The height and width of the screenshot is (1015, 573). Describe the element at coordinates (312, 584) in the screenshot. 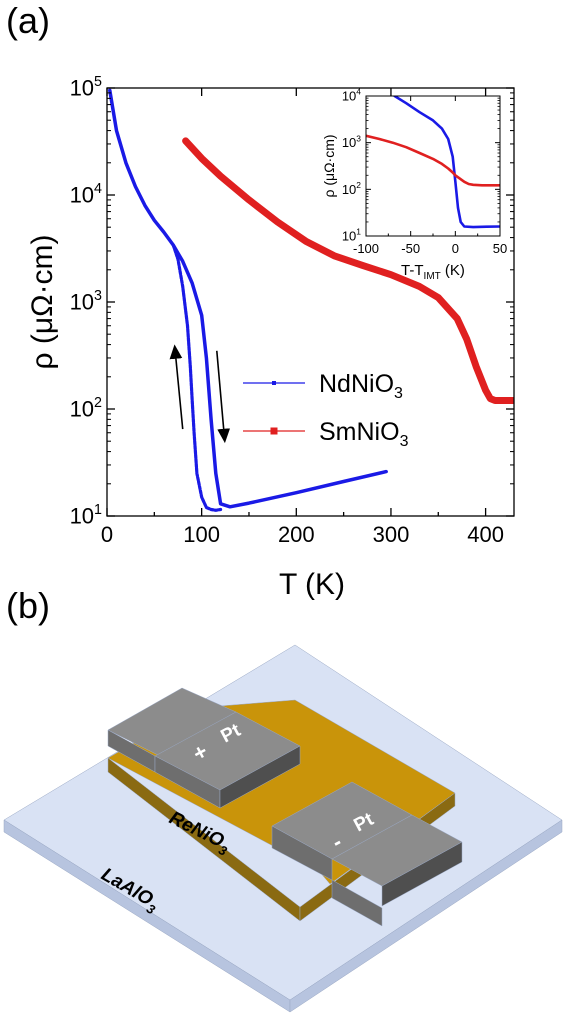

I see `x-axis-label: T (K)` at that location.